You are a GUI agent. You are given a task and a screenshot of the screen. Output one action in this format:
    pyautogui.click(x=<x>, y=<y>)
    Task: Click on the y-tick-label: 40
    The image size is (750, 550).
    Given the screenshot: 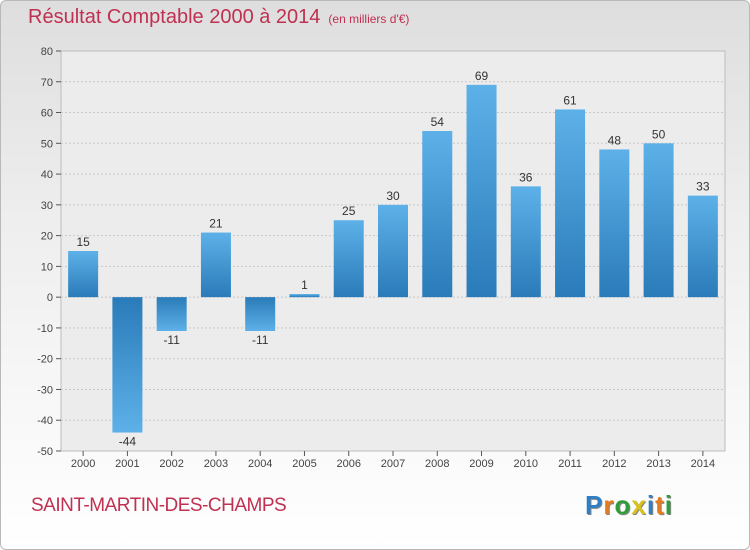 What is the action you would take?
    pyautogui.click(x=47, y=175)
    